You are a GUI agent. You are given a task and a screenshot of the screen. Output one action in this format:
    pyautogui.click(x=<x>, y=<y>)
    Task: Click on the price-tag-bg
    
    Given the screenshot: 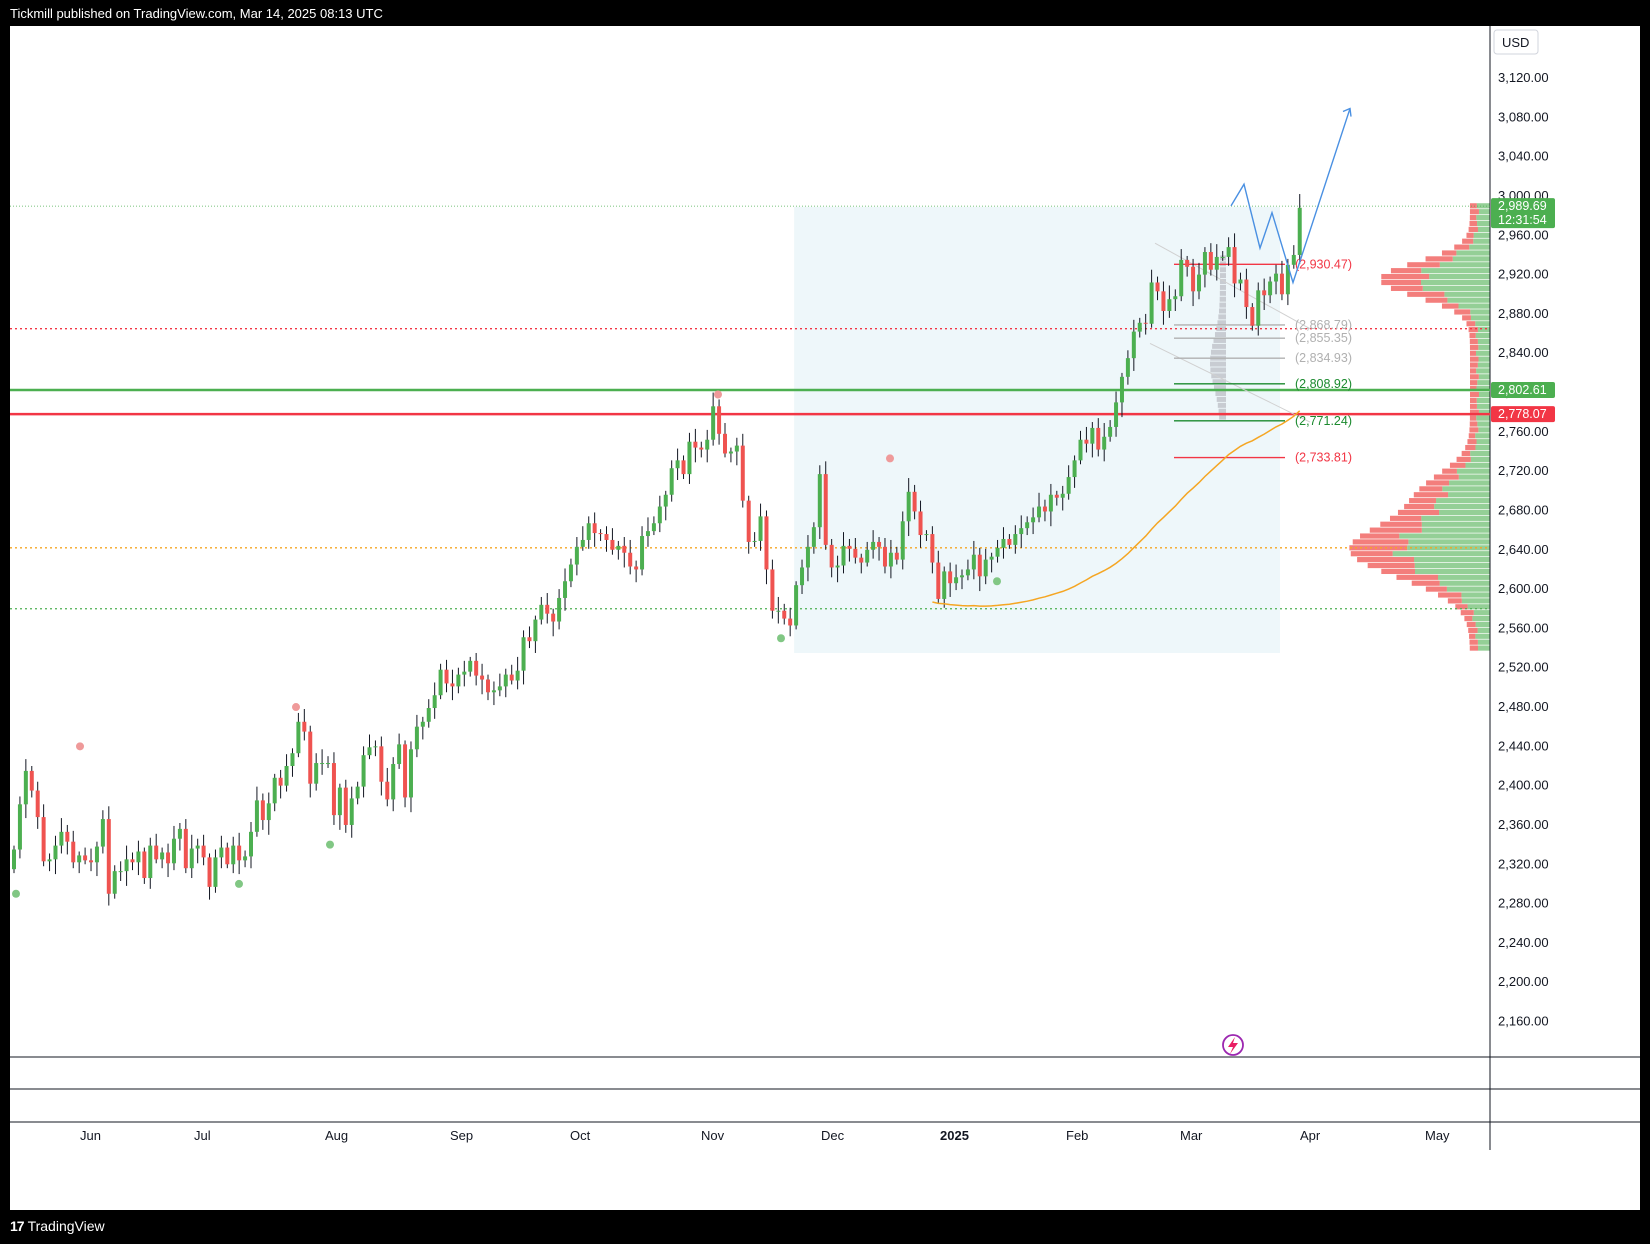 What is the action you would take?
    pyautogui.click(x=1523, y=213)
    